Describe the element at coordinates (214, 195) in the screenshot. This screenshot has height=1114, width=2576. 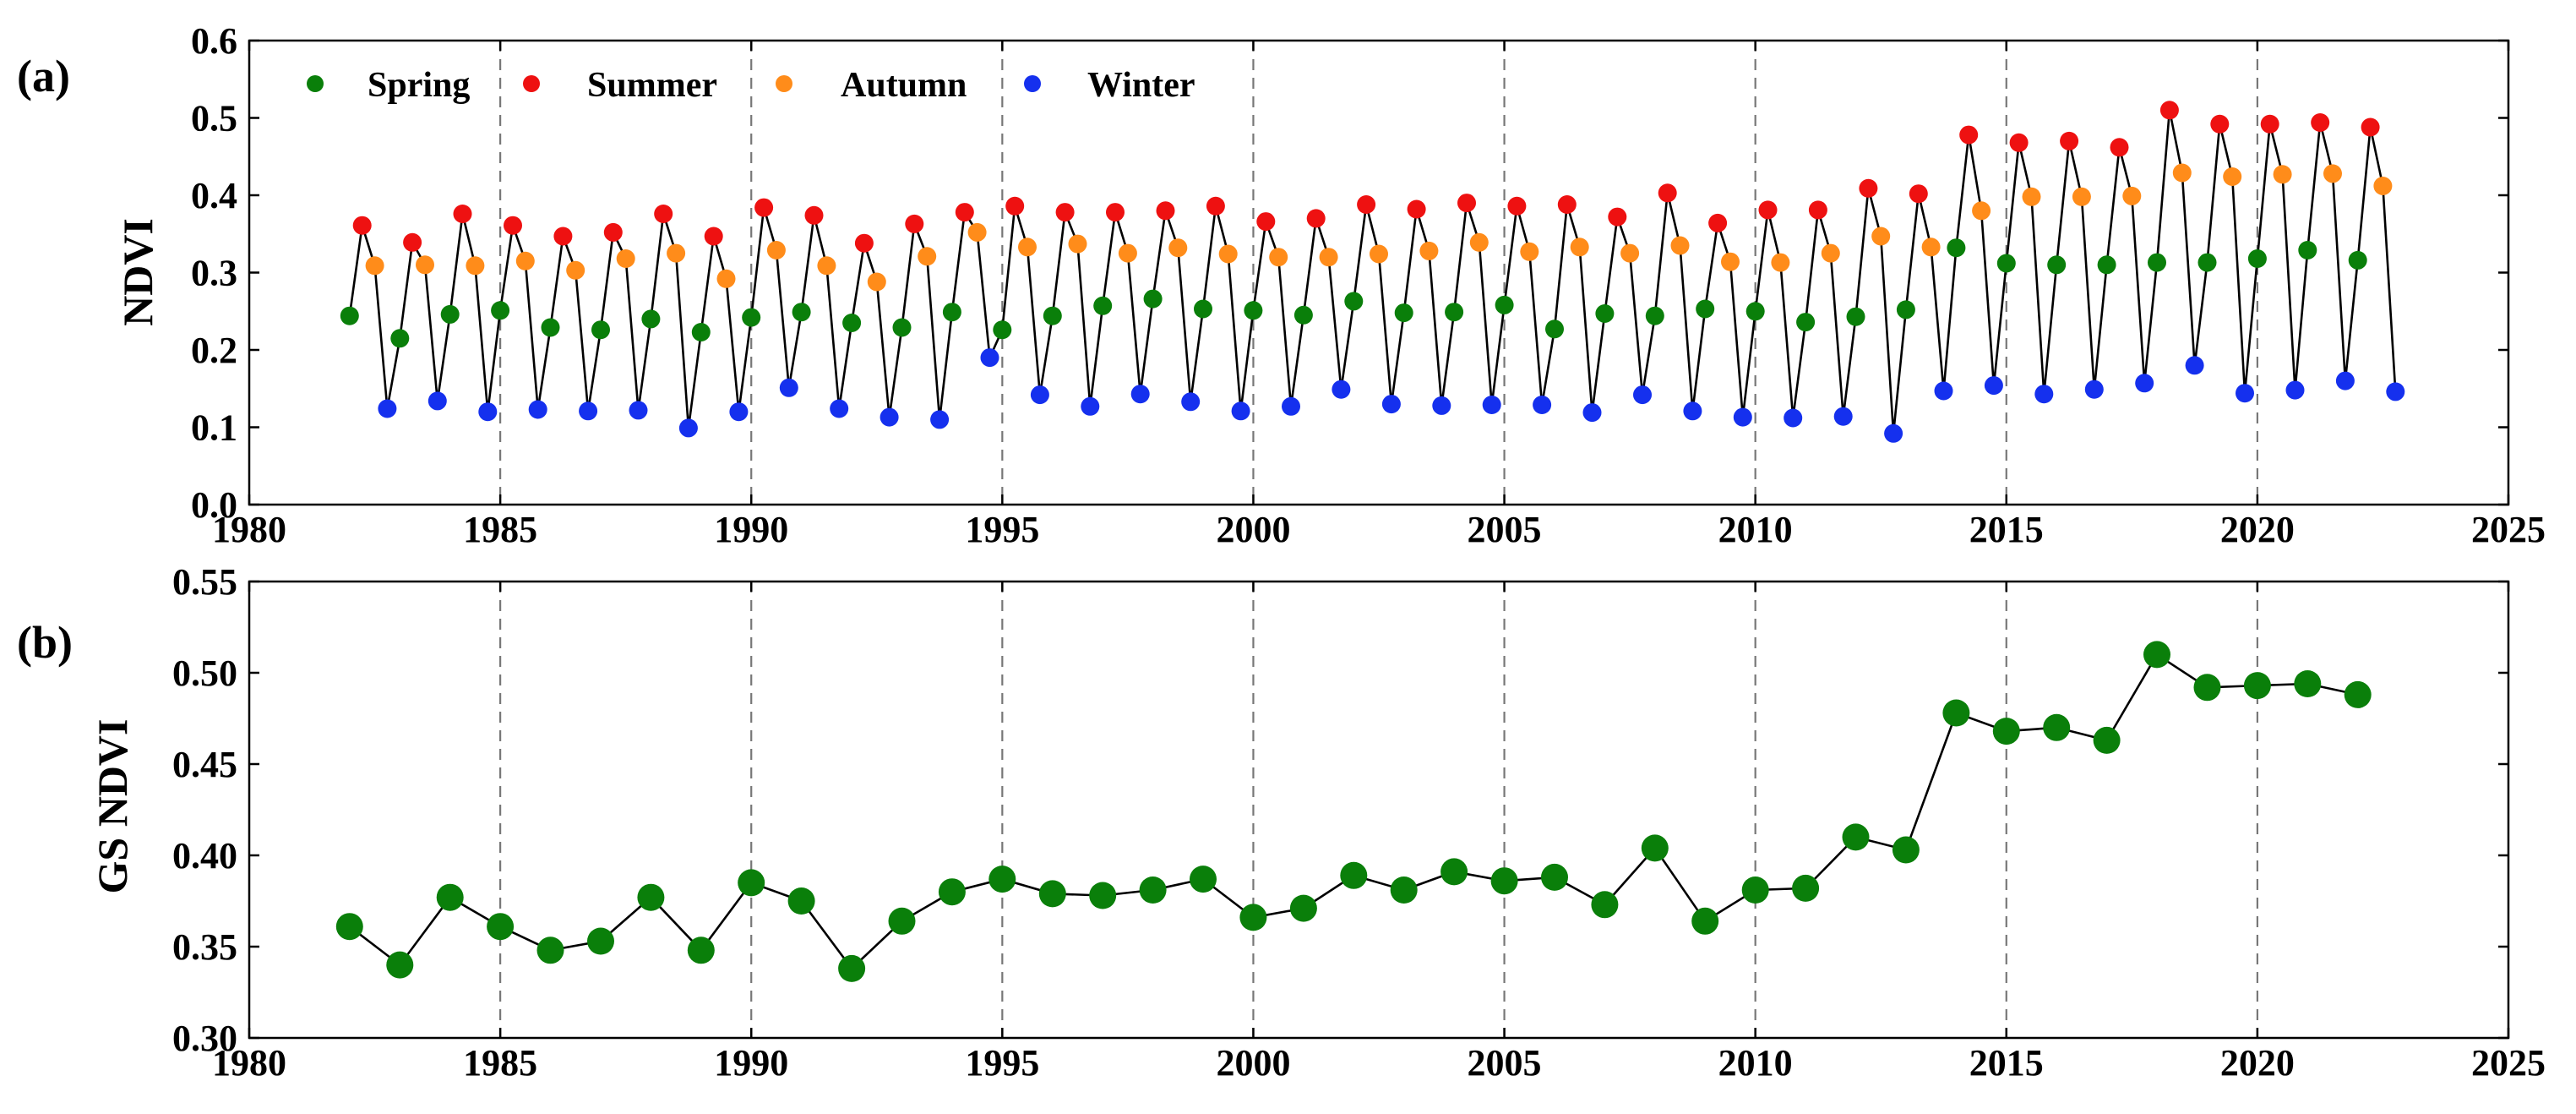
I see `a-y-tick-label: 0.4` at that location.